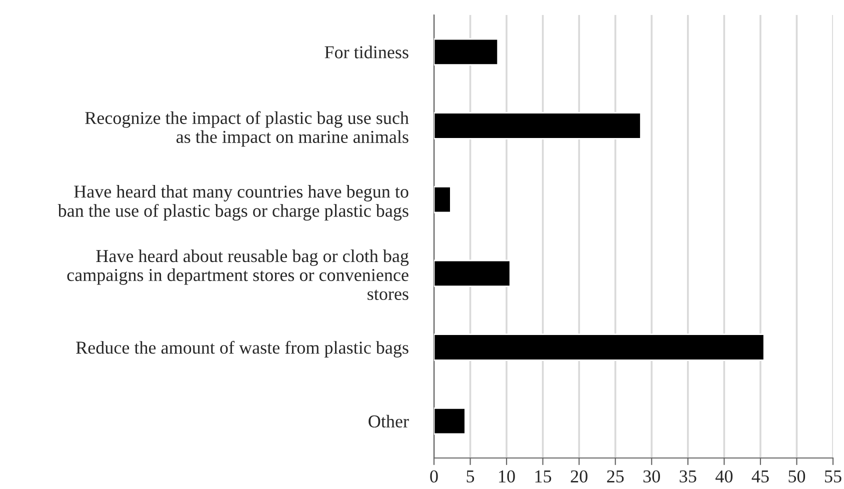  Describe the element at coordinates (797, 476) in the screenshot. I see `x-tick-label: 50` at that location.